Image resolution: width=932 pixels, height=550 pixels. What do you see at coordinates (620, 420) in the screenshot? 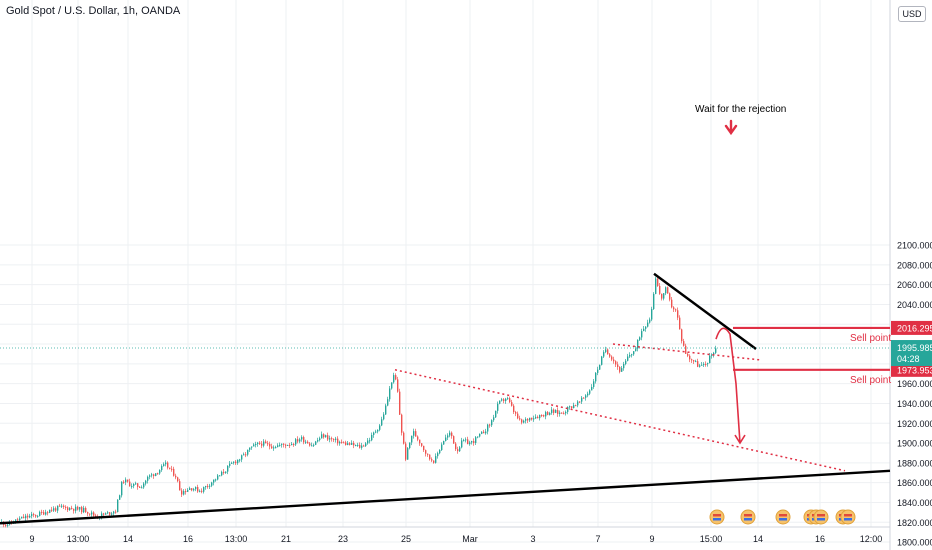
I see `falling-wedge-line` at bounding box center [620, 420].